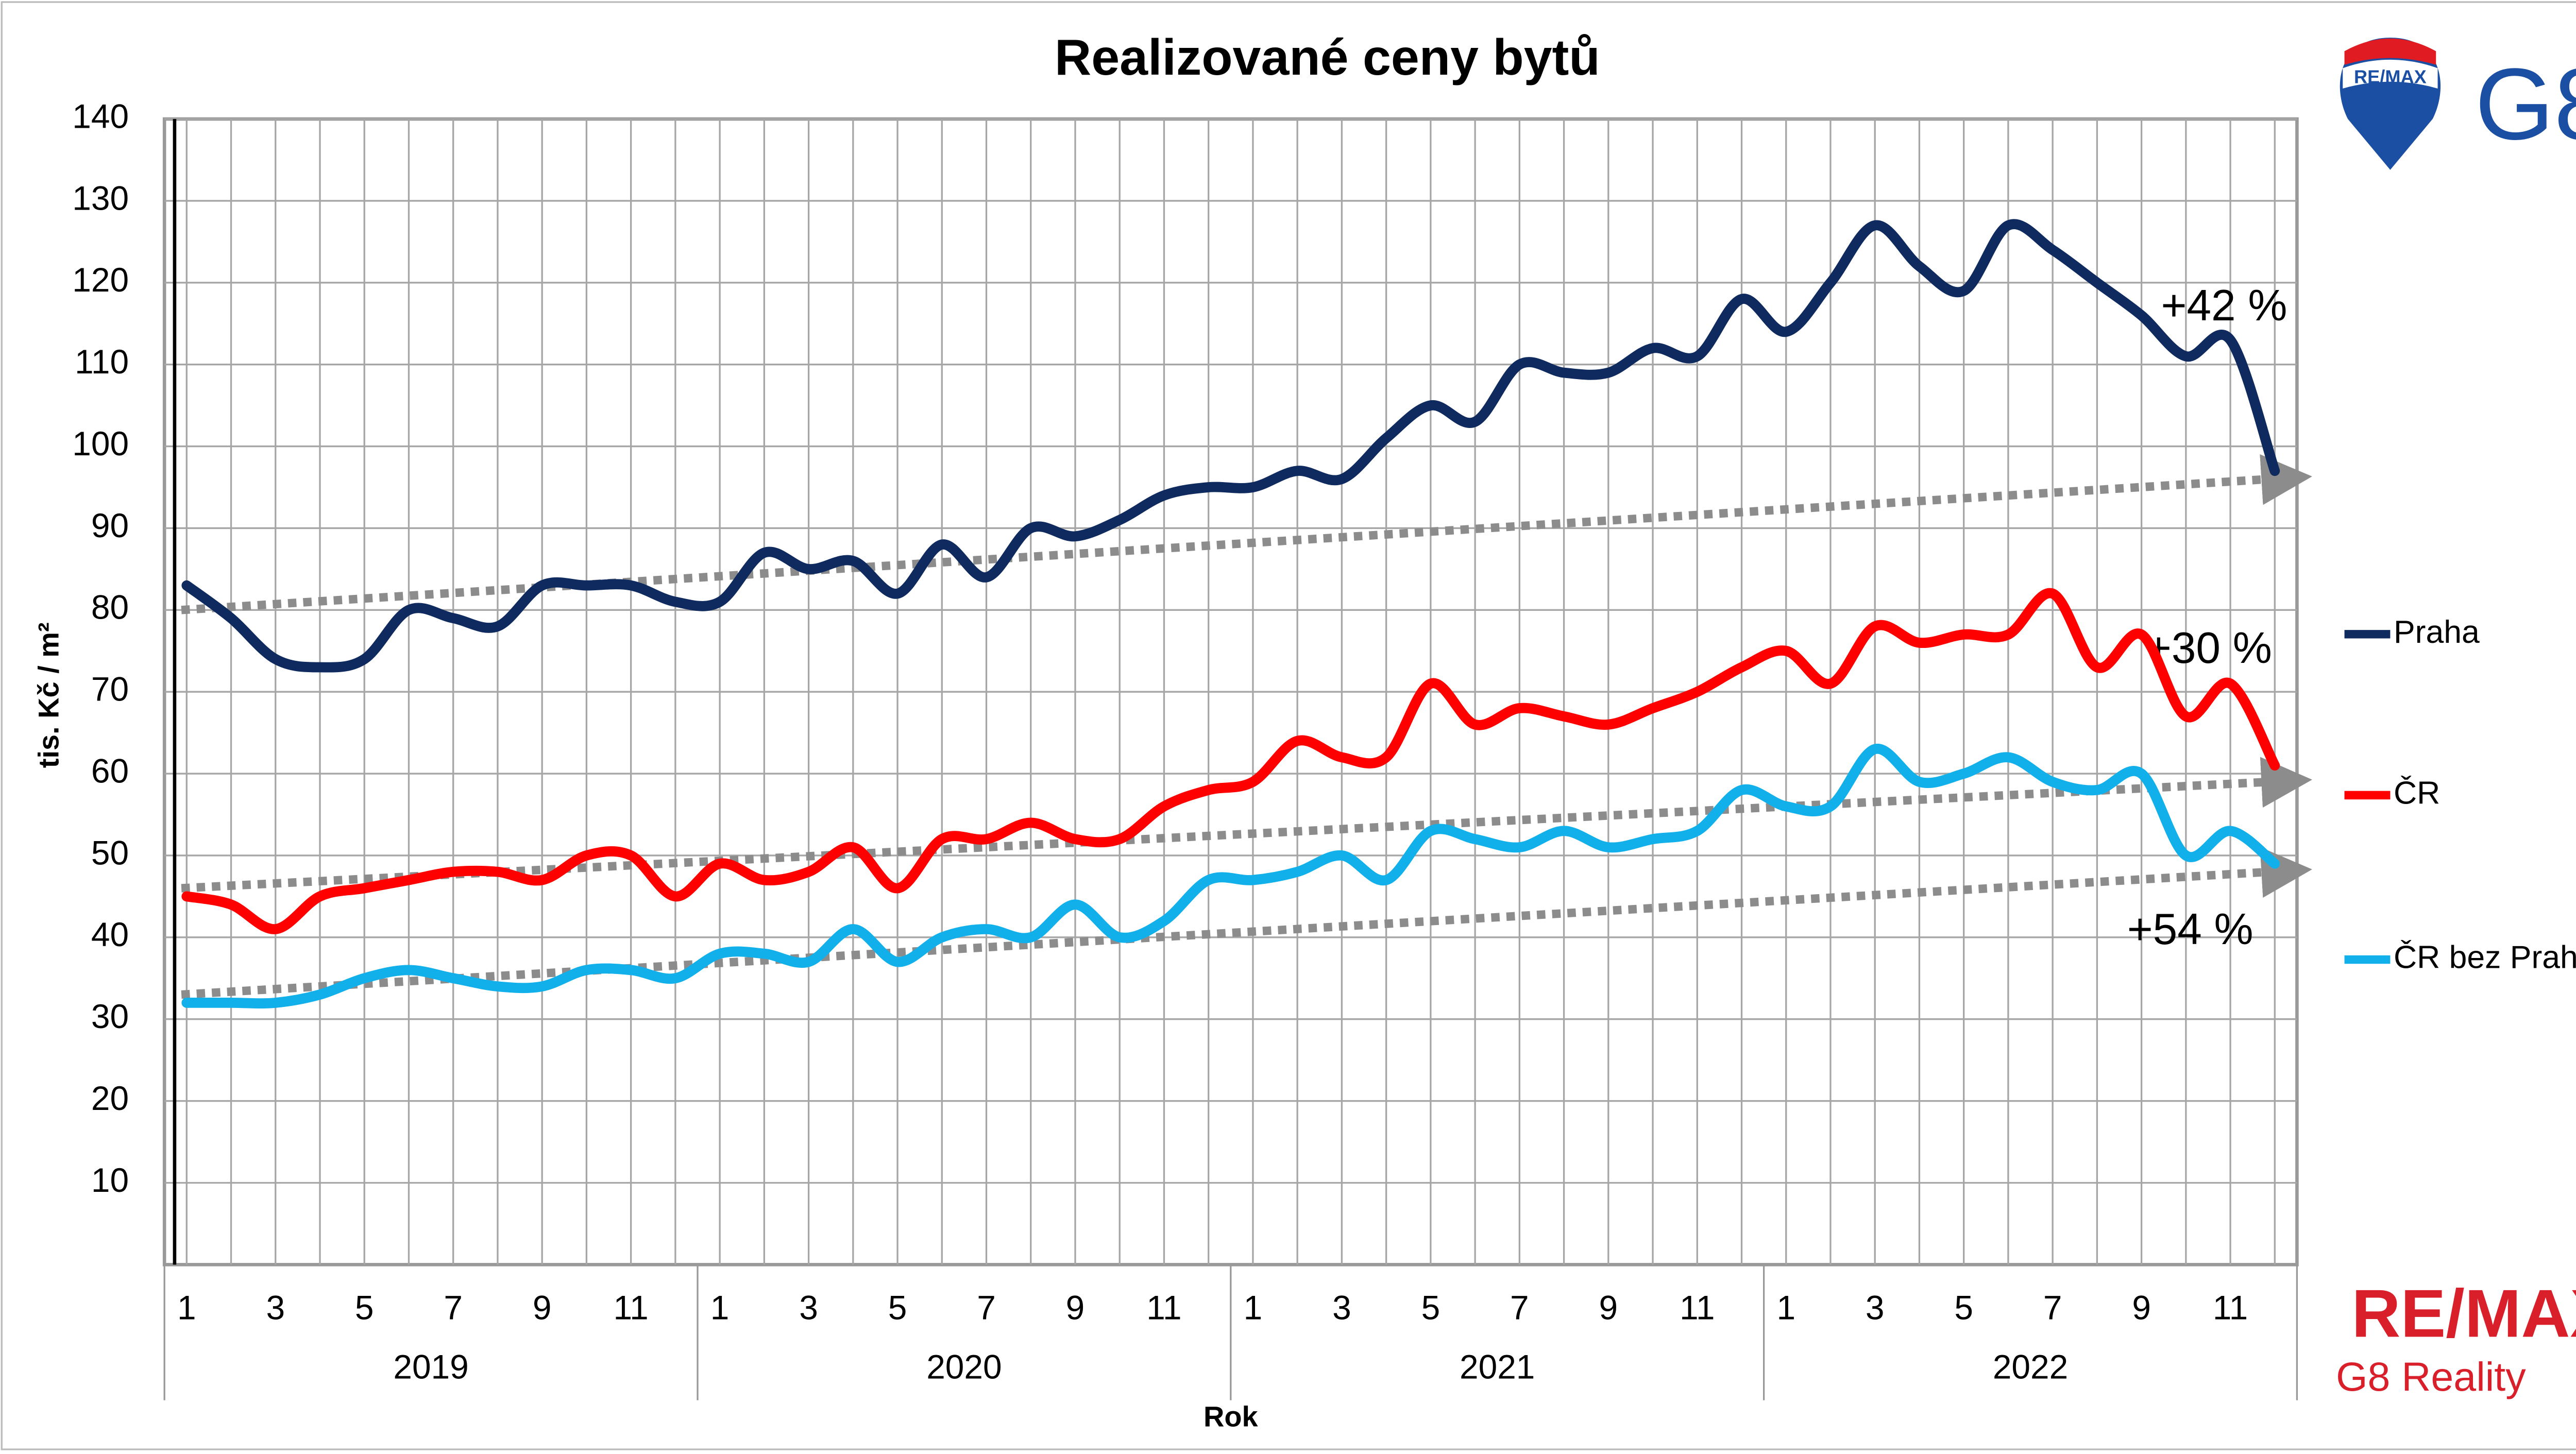 This screenshot has height=1454, width=2576. I want to click on y-tick-label: 10, so click(110, 1180).